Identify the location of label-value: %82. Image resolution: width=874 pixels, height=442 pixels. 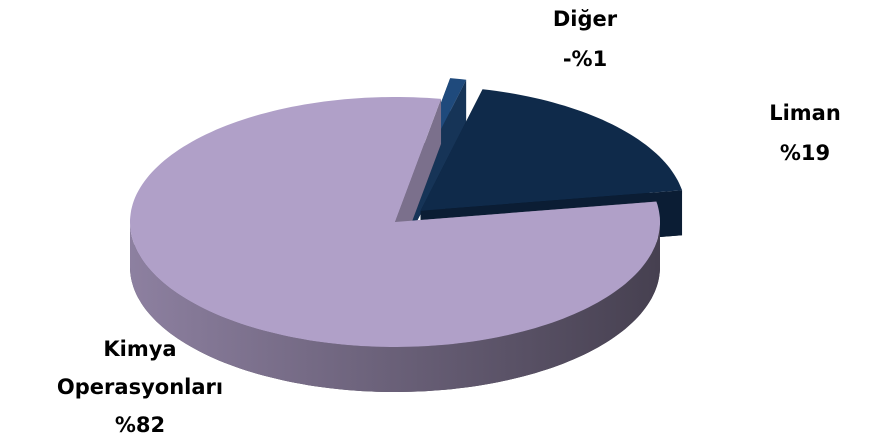
(140, 425).